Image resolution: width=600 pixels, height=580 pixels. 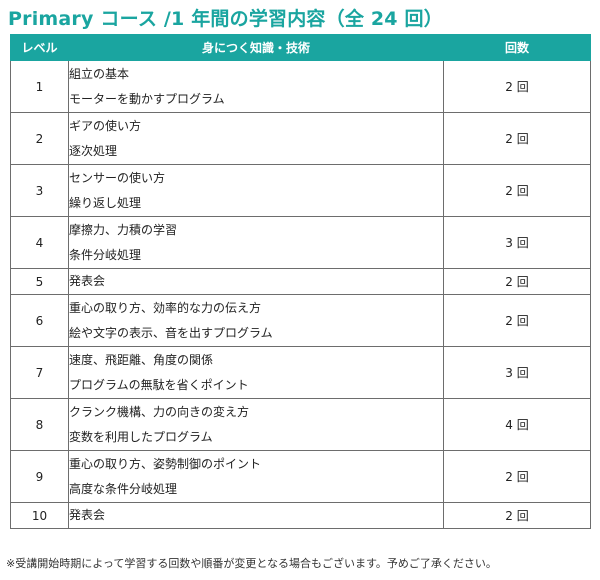 What do you see at coordinates (39, 86) in the screenshot?
I see `level-cell: 1` at bounding box center [39, 86].